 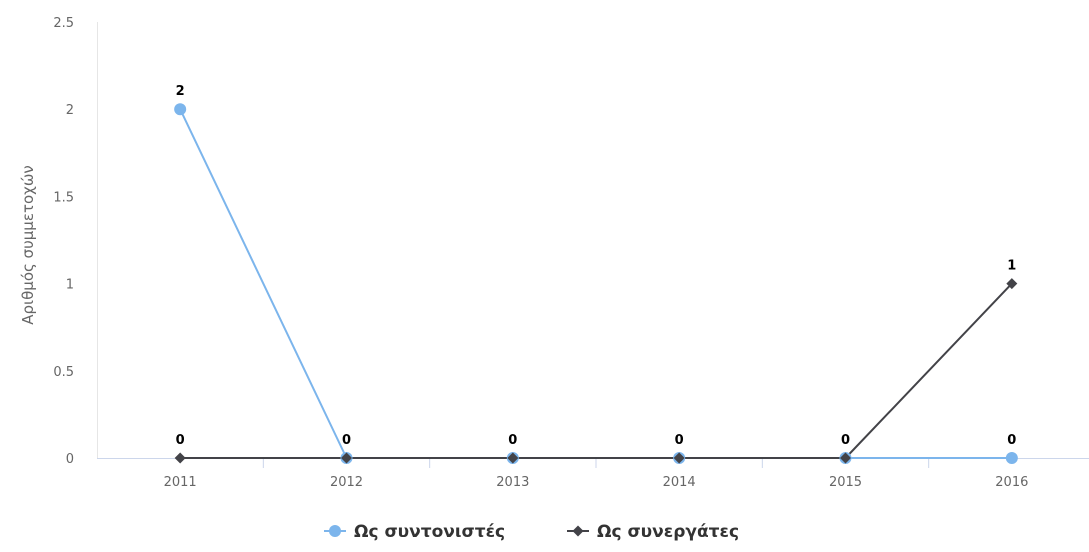 I want to click on x-tick-label: 2015, so click(x=845, y=482).